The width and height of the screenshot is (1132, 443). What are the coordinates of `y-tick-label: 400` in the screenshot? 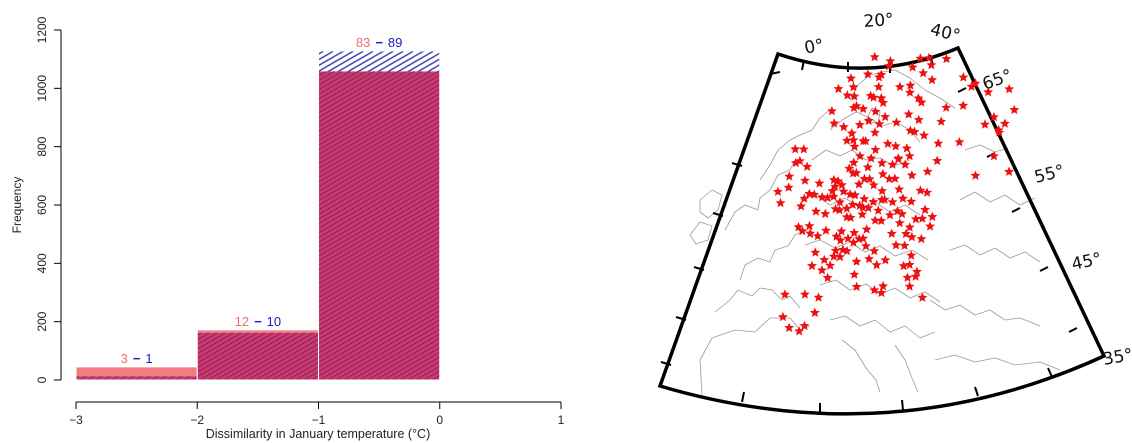 It's located at (42, 263).